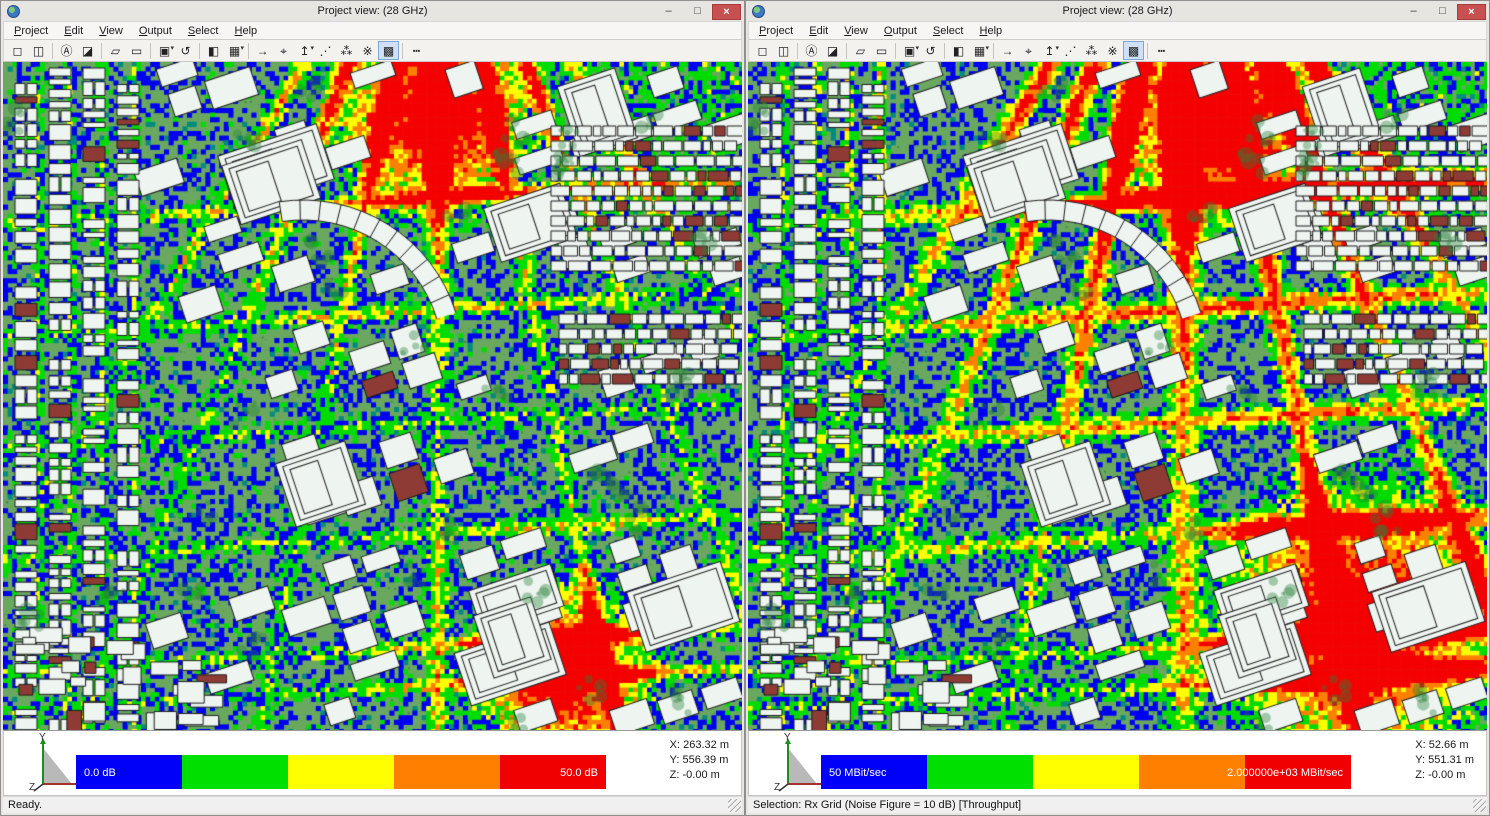 This screenshot has width=1490, height=816. I want to click on legend-colorbar: 0.0 dB 50.0 dB, so click(341, 772).